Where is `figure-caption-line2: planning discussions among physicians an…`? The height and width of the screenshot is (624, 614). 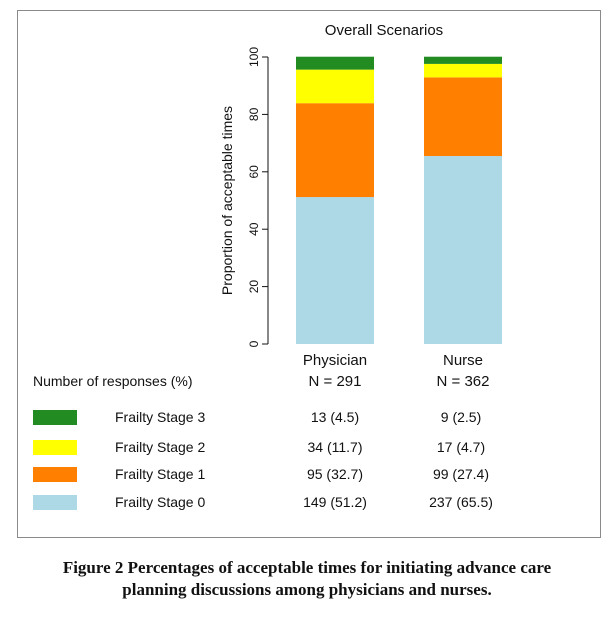
figure-caption-line2: planning discussions among physicians an… is located at coordinates (307, 589).